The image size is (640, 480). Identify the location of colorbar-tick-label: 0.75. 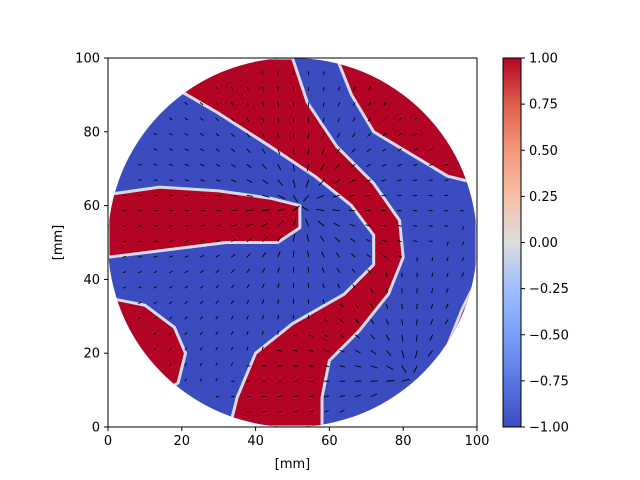
(543, 105).